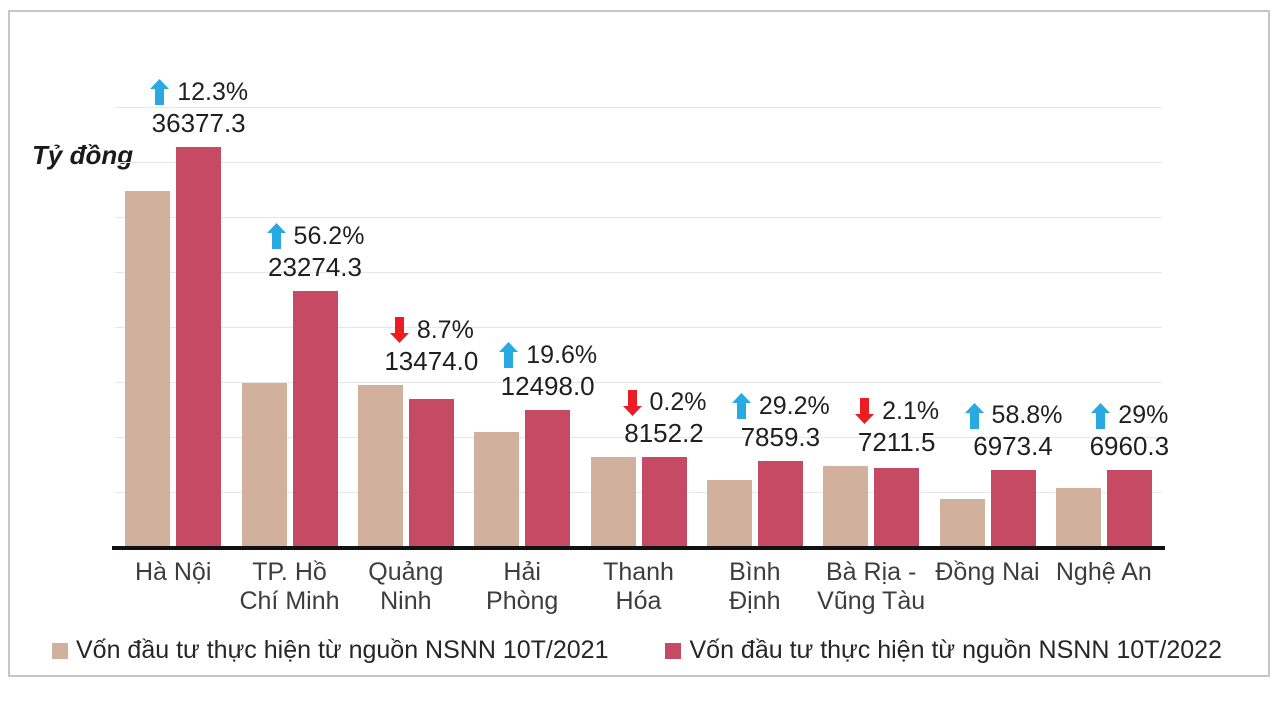 The image size is (1278, 703). Describe the element at coordinates (638, 586) in the screenshot. I see `x-tick-label: Thanh Hóa` at that location.